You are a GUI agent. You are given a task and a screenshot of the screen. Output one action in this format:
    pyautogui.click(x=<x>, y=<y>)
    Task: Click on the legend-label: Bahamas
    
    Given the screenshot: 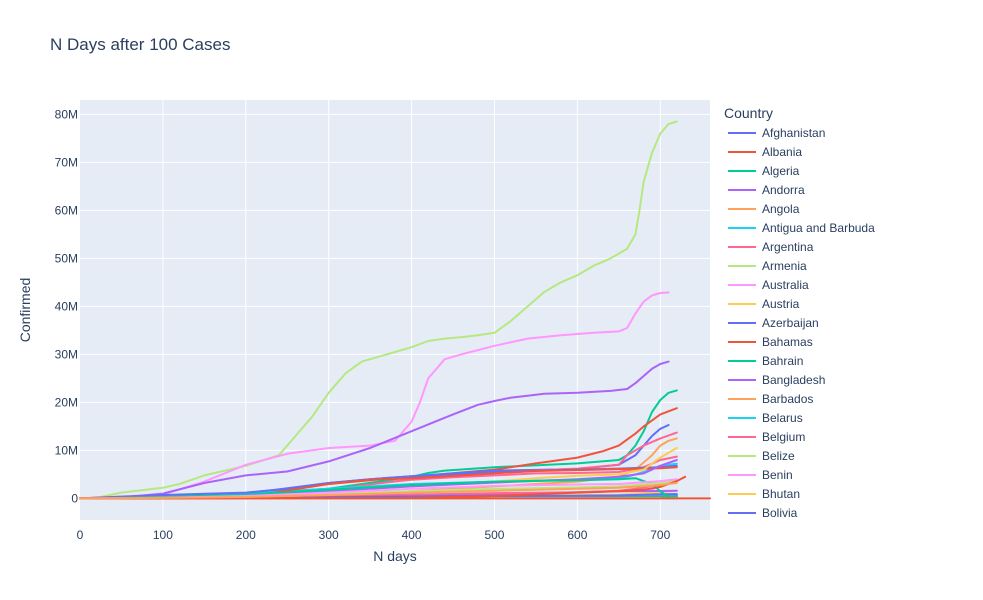 What is the action you would take?
    pyautogui.click(x=787, y=342)
    